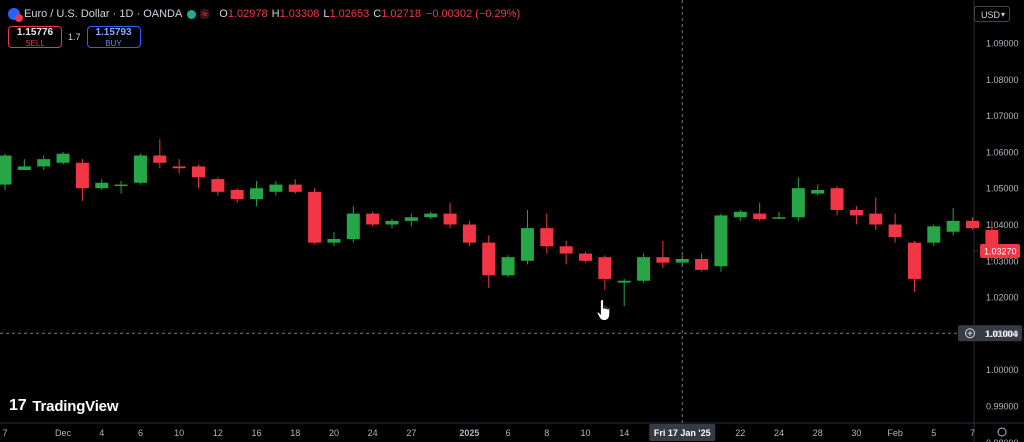 The width and height of the screenshot is (1024, 442). Describe the element at coordinates (1002, 80) in the screenshot. I see `price-tick-label: 1.08000` at that location.